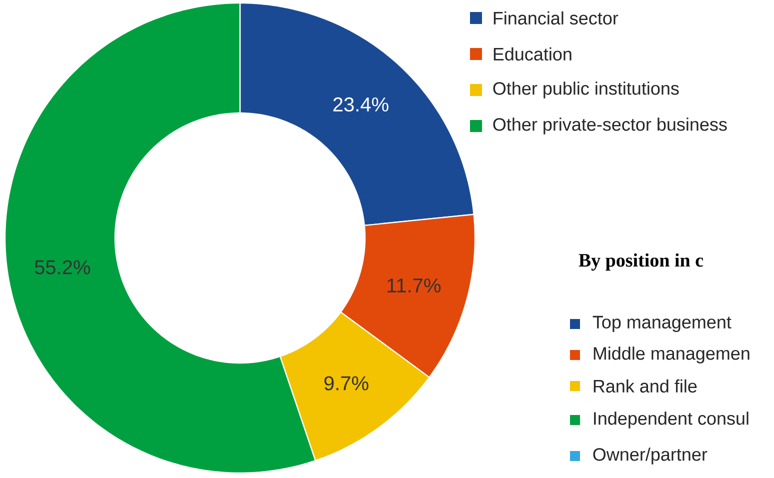 This screenshot has height=478, width=774. I want to click on data-label: 9.7%, so click(346, 383).